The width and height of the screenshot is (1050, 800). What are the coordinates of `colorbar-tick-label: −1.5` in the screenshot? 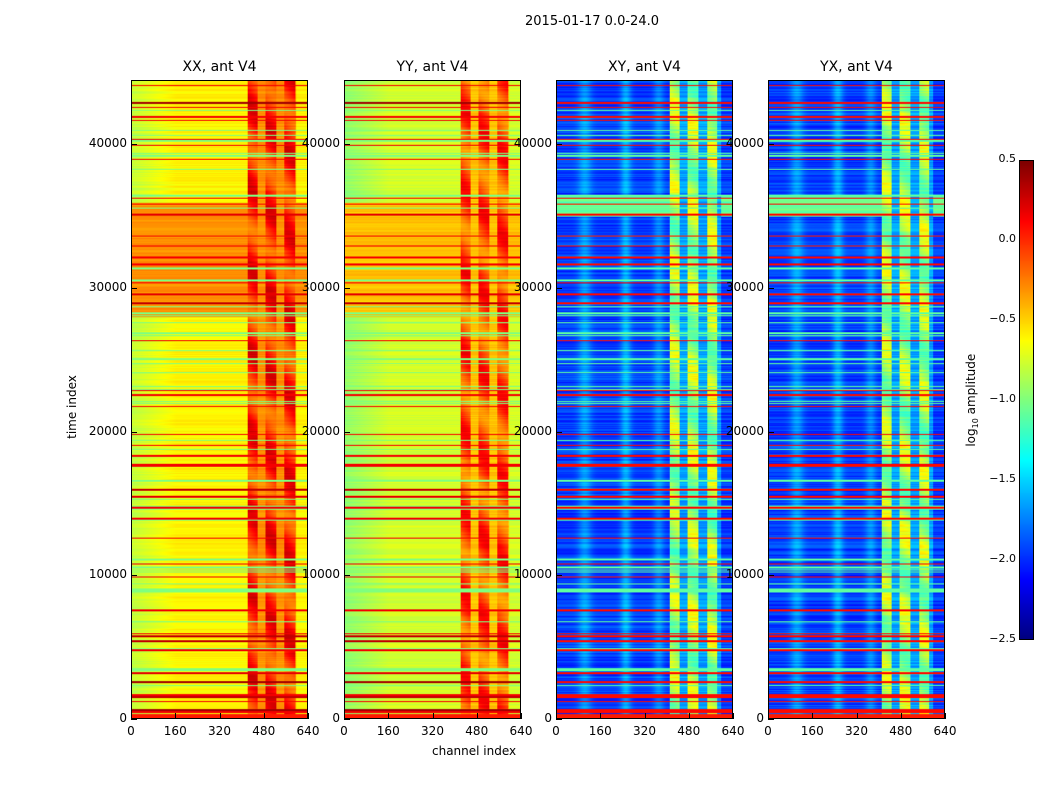 It's located at (1002, 478).